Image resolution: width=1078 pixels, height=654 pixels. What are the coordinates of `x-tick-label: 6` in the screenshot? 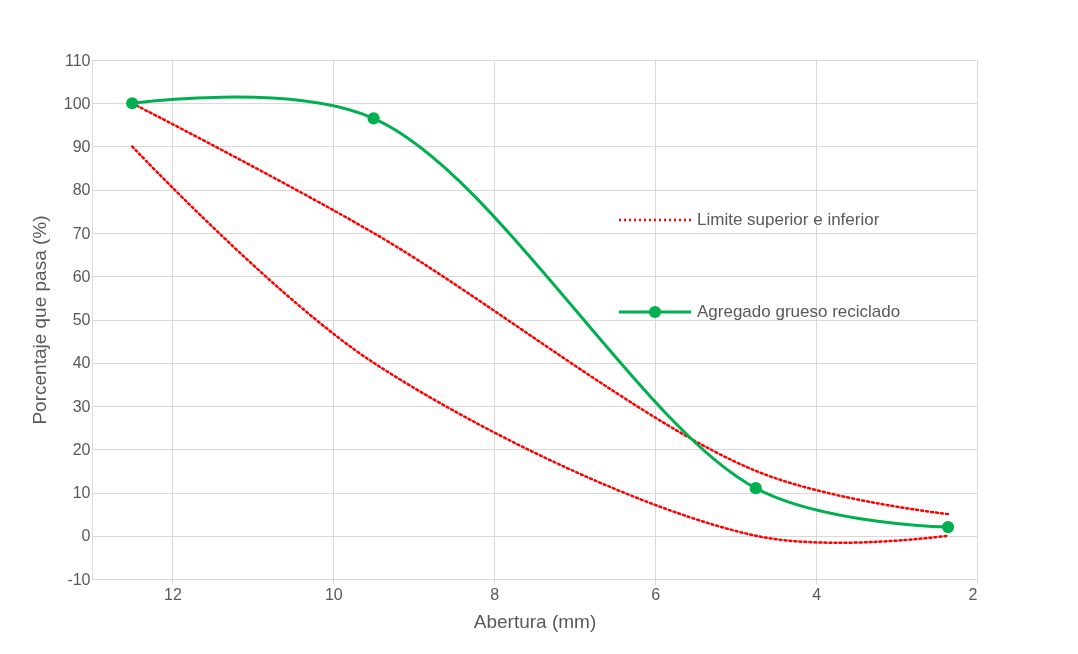 It's located at (656, 594).